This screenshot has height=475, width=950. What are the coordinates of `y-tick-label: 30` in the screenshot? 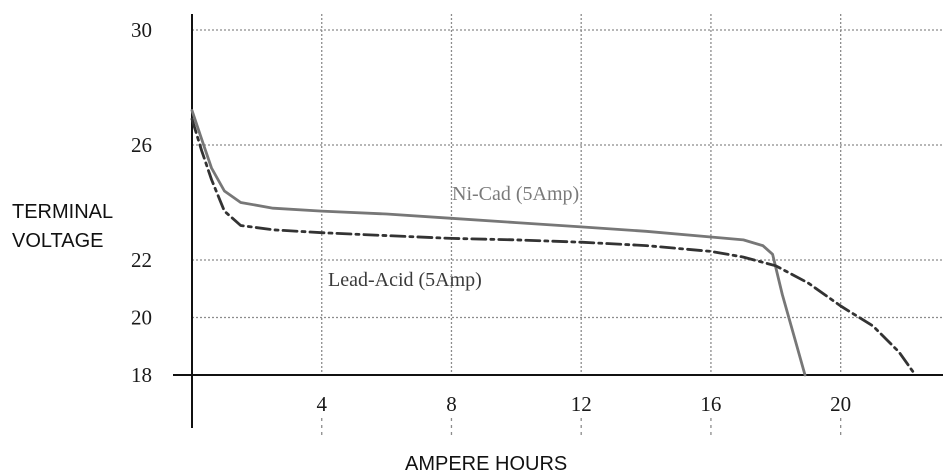 It's located at (141, 30).